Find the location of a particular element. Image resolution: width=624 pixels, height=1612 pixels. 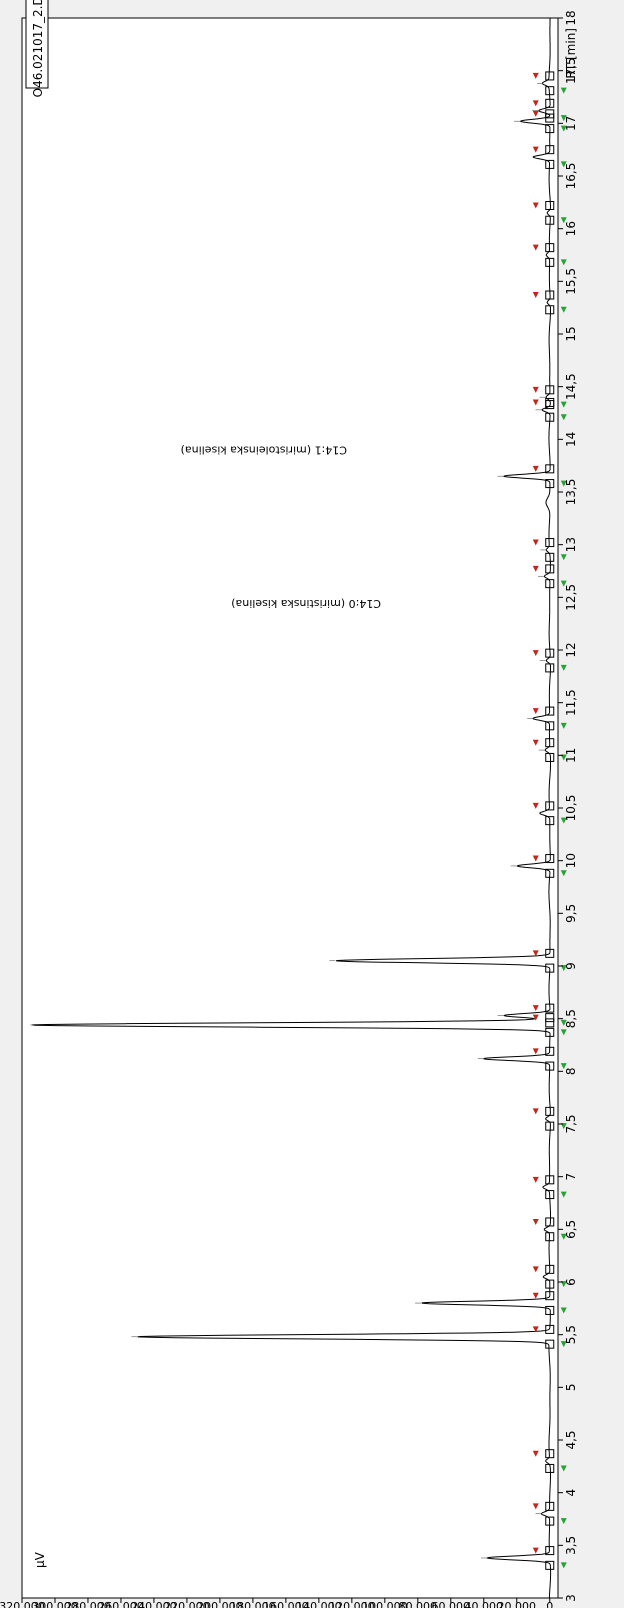

y-tick-label: 40.000 is located at coordinates (484, 1604).